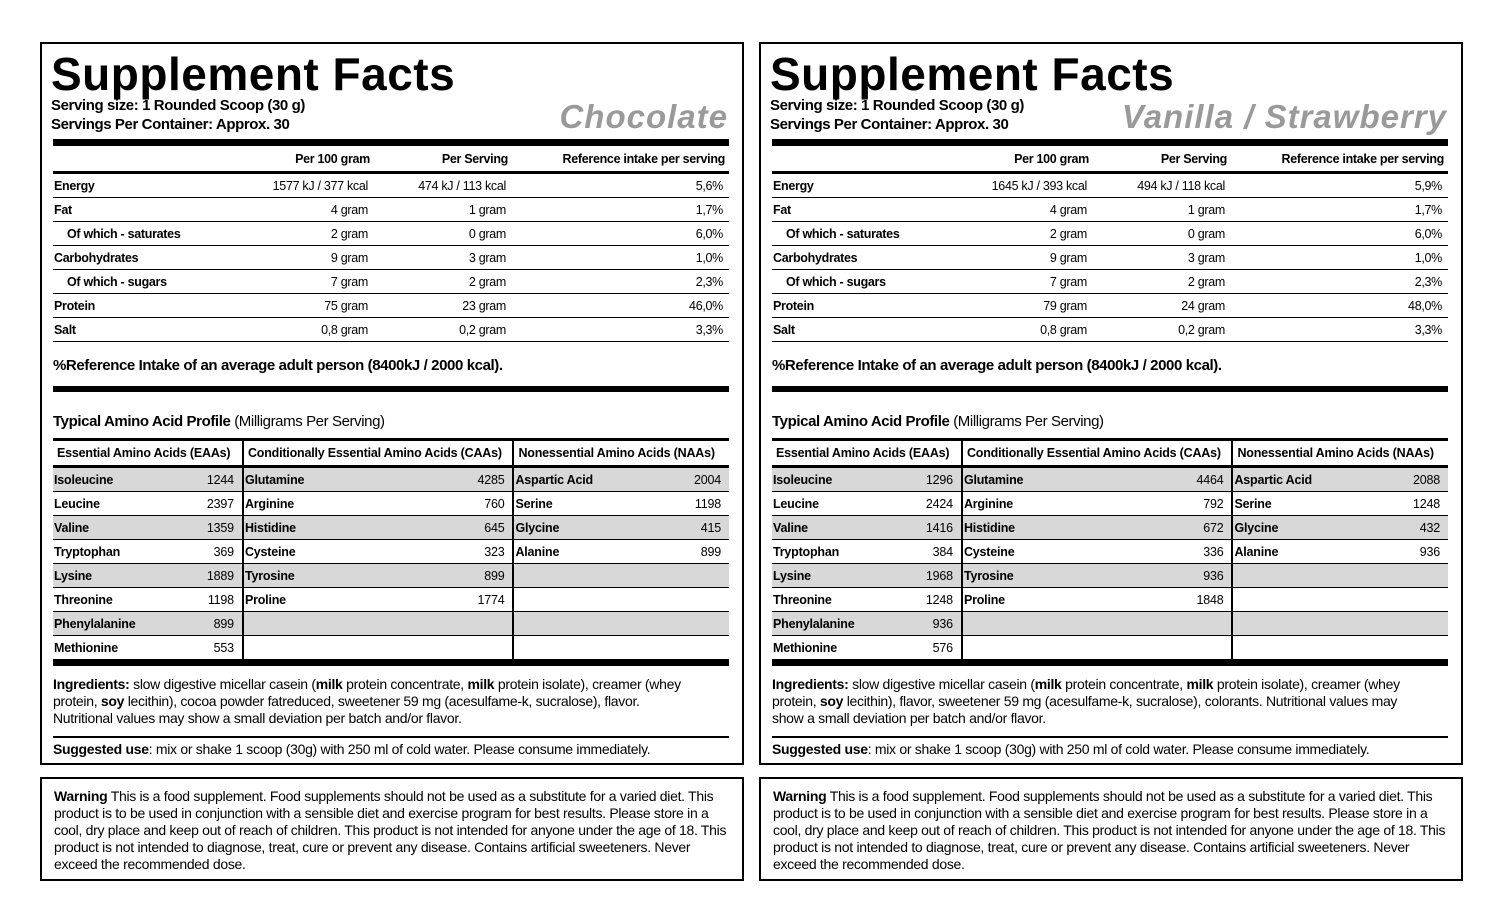  What do you see at coordinates (466, 599) in the screenshot?
I see `amino-value: 1774` at bounding box center [466, 599].